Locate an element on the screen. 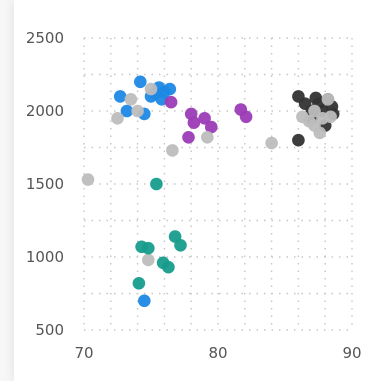 Image resolution: width=372 pixels, height=381 pixels. y-tick-label: 500 is located at coordinates (49, 330).